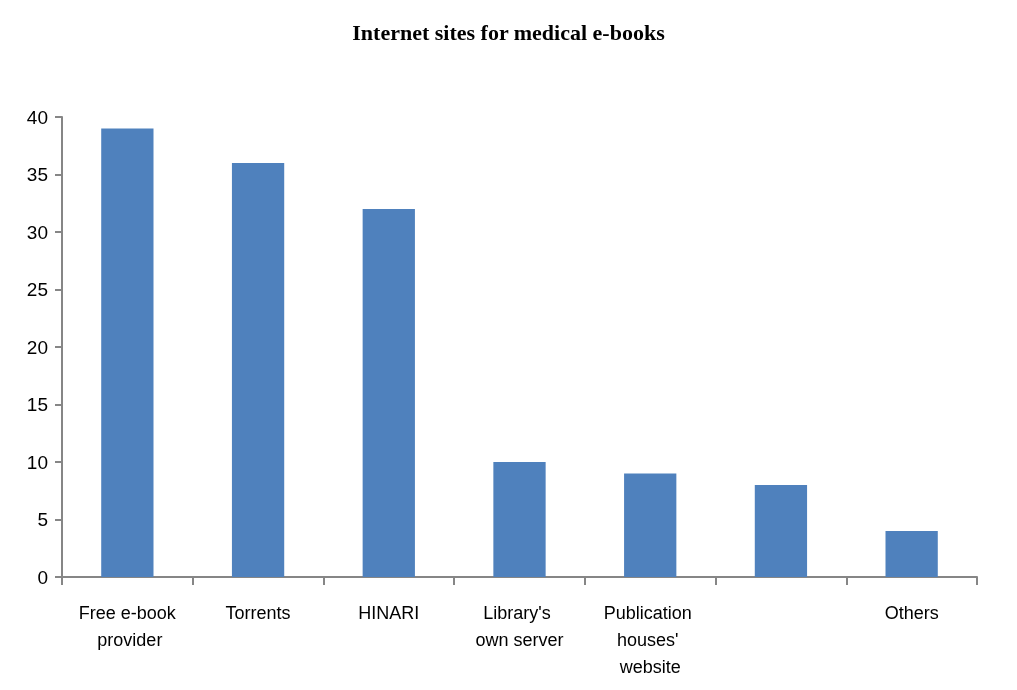 The height and width of the screenshot is (690, 1017). I want to click on y-tick-label: 35, so click(37, 174).